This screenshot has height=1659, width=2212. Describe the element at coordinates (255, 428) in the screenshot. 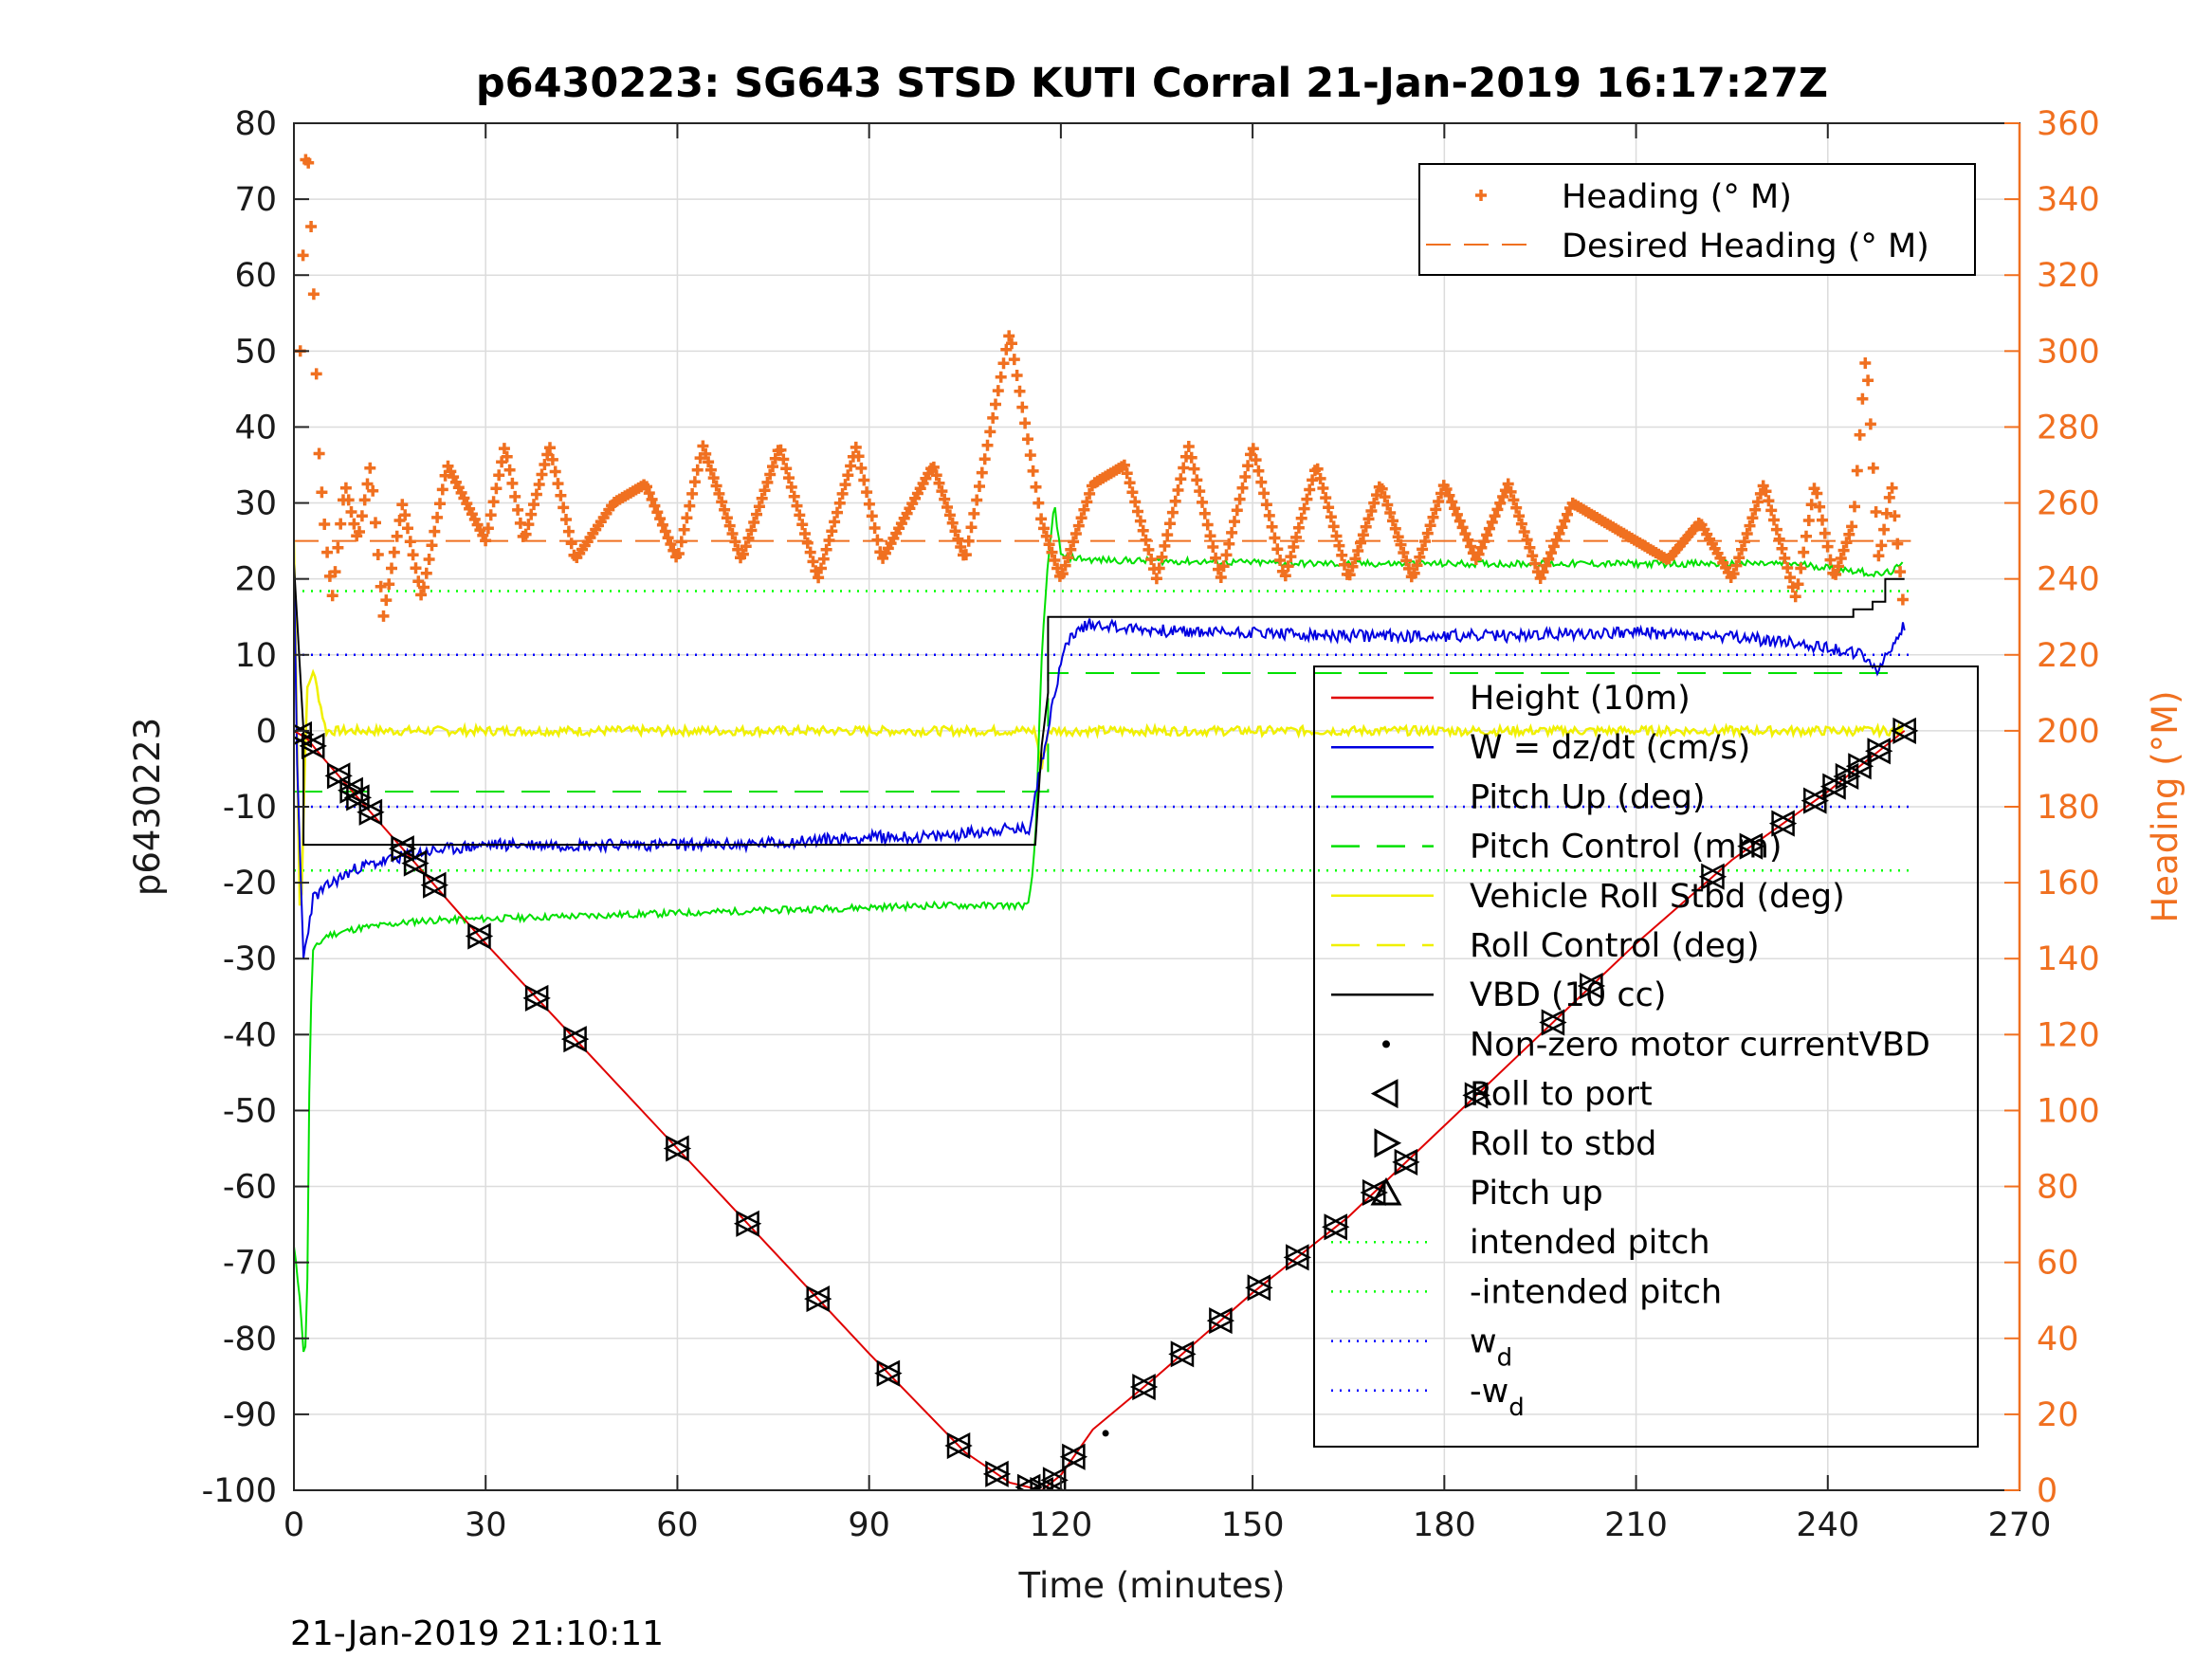

I see `y-tick-label: 40` at that location.